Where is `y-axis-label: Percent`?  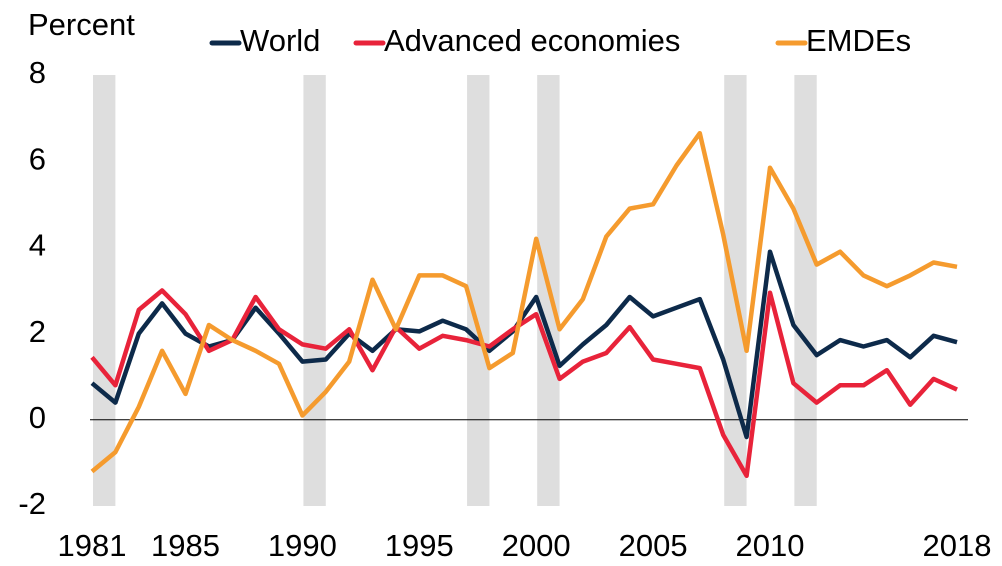
y-axis-label: Percent is located at coordinates (81, 24).